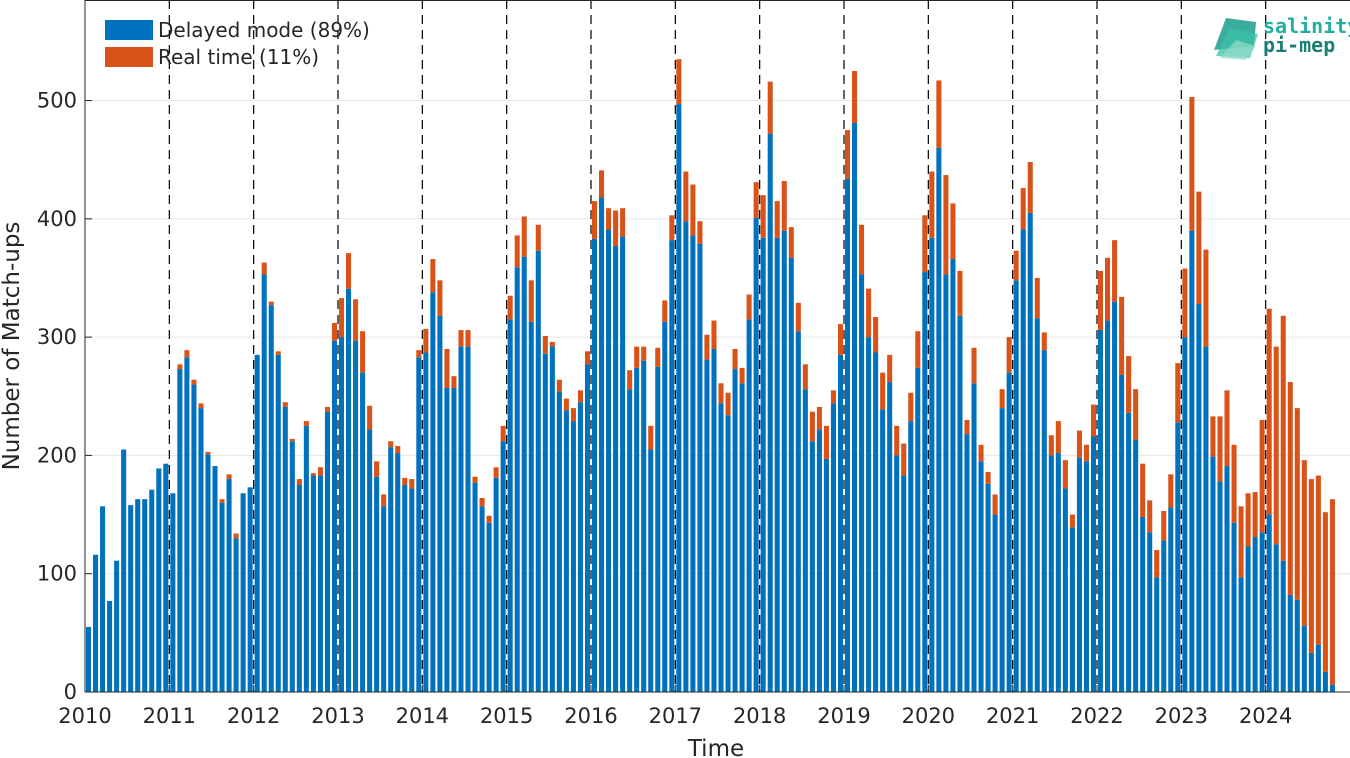 The image size is (1350, 758). What do you see at coordinates (129, 30) in the screenshot?
I see `legend-swatch-delayed` at bounding box center [129, 30].